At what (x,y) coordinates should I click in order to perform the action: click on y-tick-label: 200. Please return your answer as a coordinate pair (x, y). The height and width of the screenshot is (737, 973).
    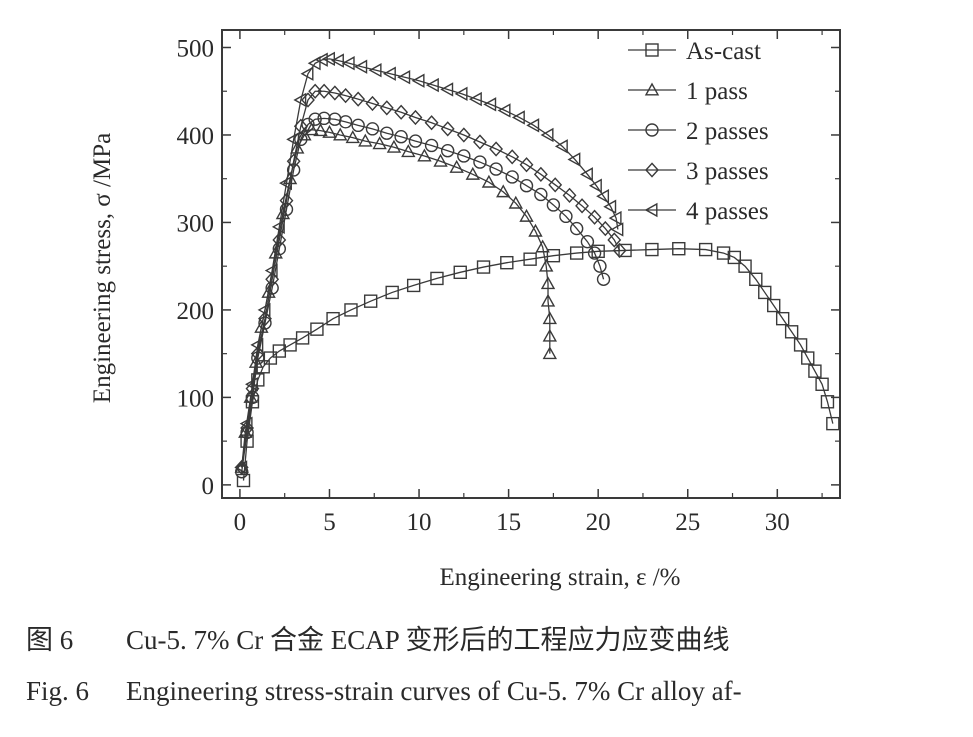
    Looking at the image, I should click on (196, 311).